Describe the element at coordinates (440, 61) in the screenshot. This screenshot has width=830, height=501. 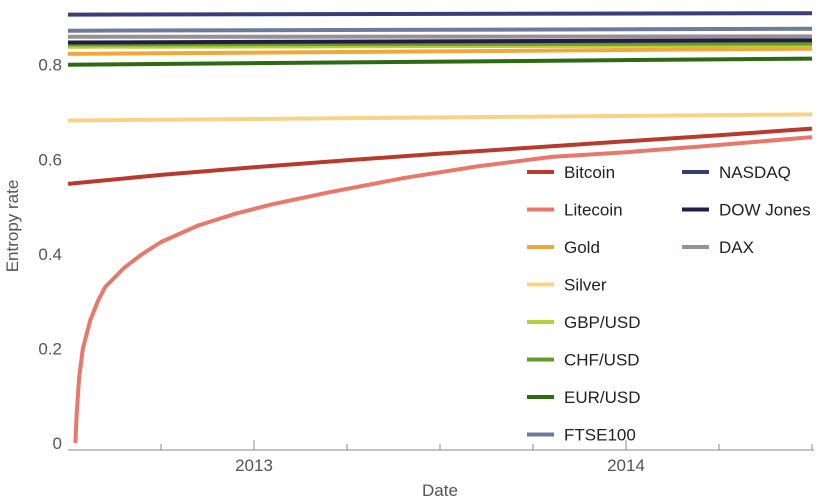
I see `series-line-eur-usd` at that location.